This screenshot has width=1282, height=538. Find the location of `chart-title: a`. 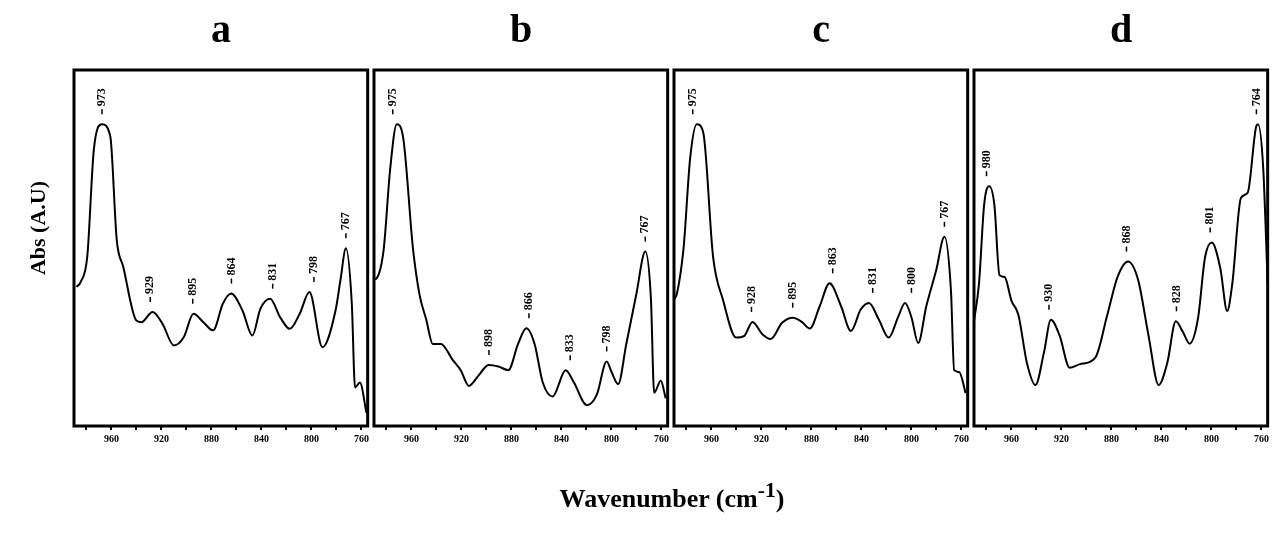

chart-title: a is located at coordinates (221, 29).